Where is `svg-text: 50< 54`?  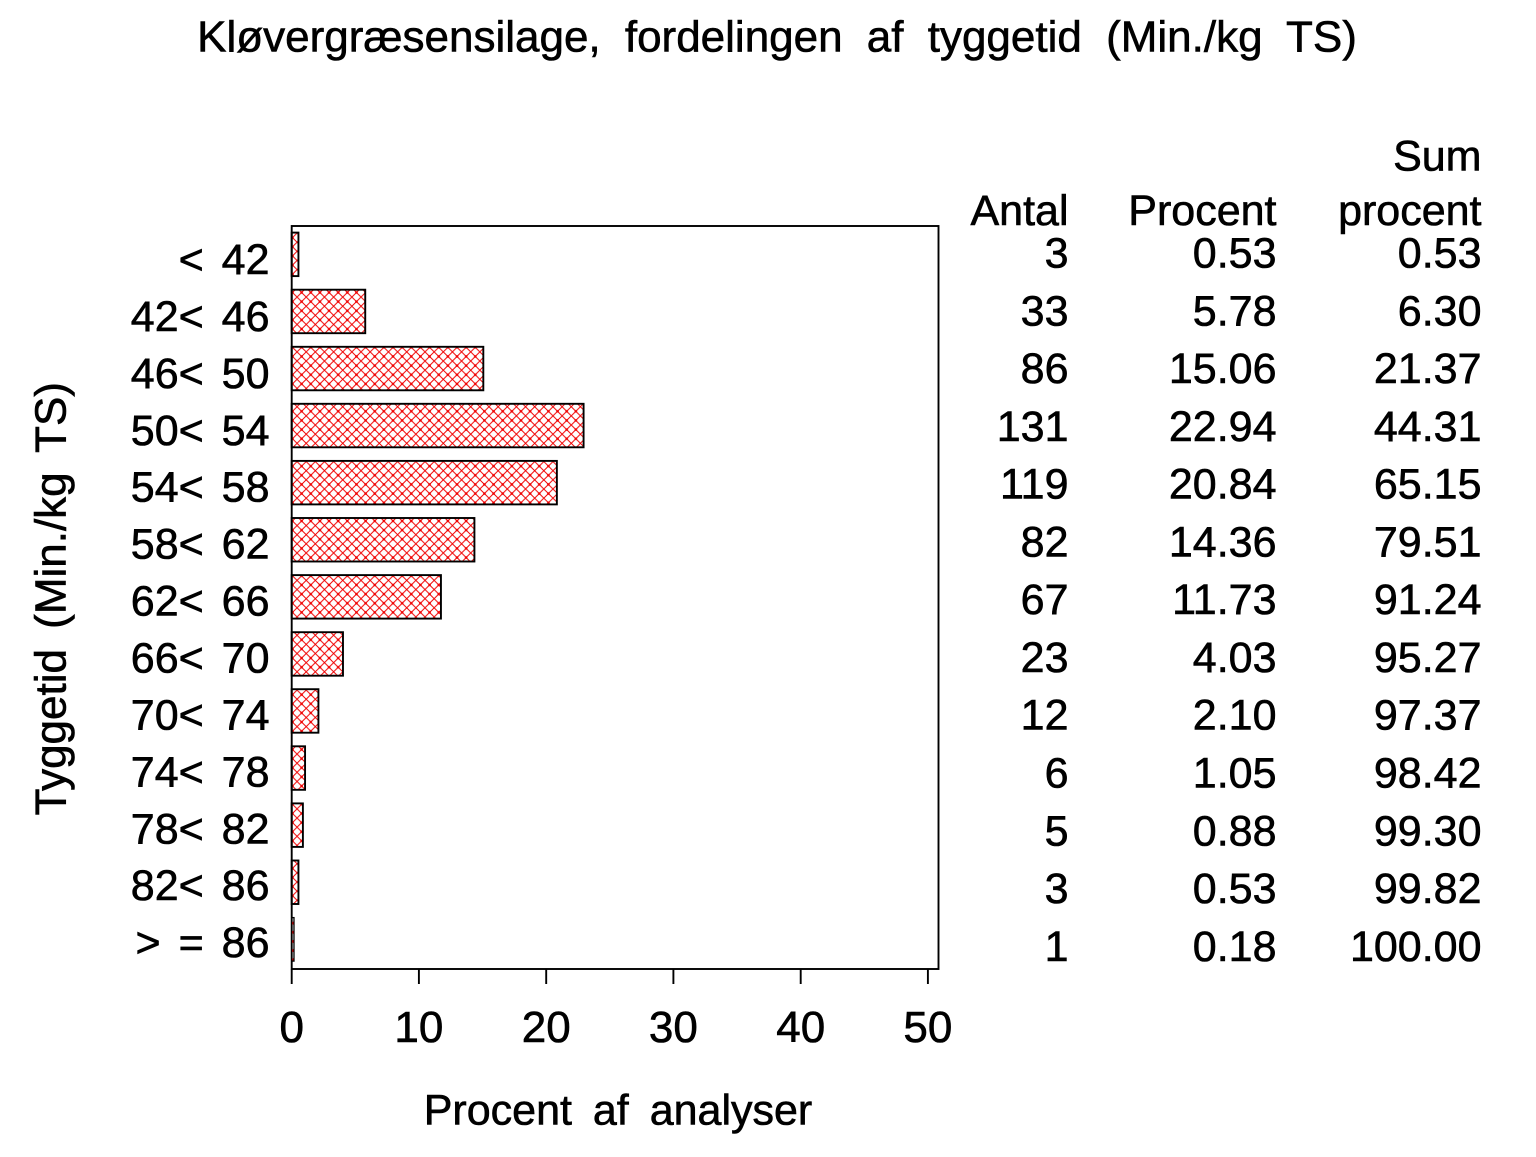 svg-text: 50< 54 is located at coordinates (200, 431).